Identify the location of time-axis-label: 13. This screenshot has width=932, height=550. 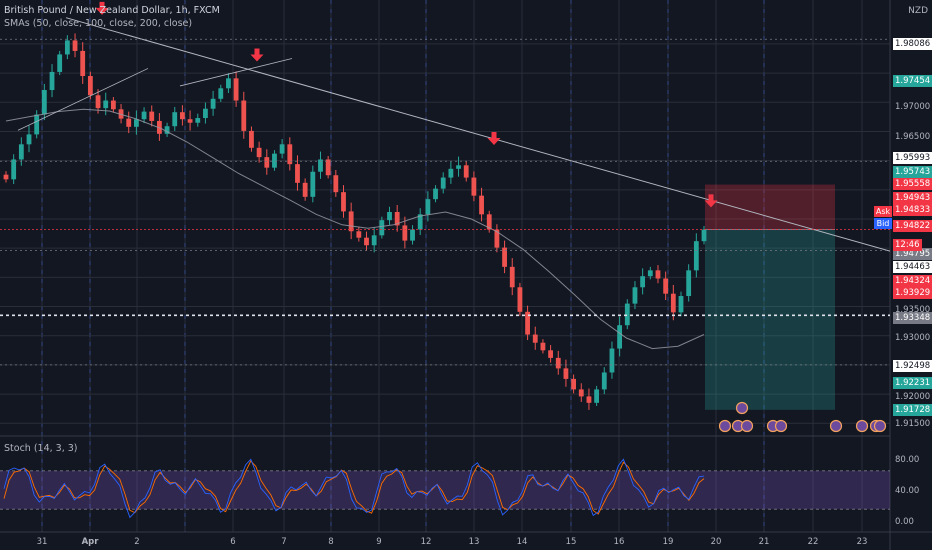
(474, 542).